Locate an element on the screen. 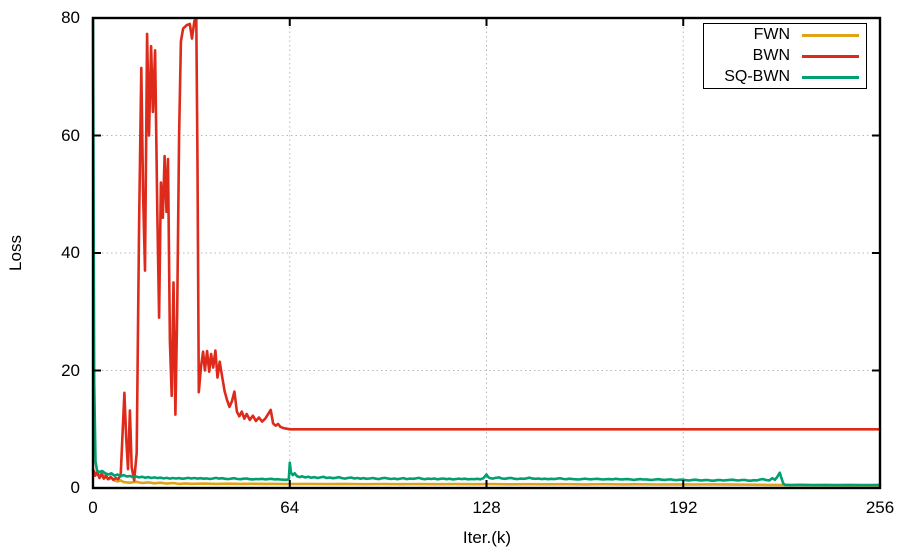 The height and width of the screenshot is (560, 918). x-tick-label: 192 is located at coordinates (683, 507).